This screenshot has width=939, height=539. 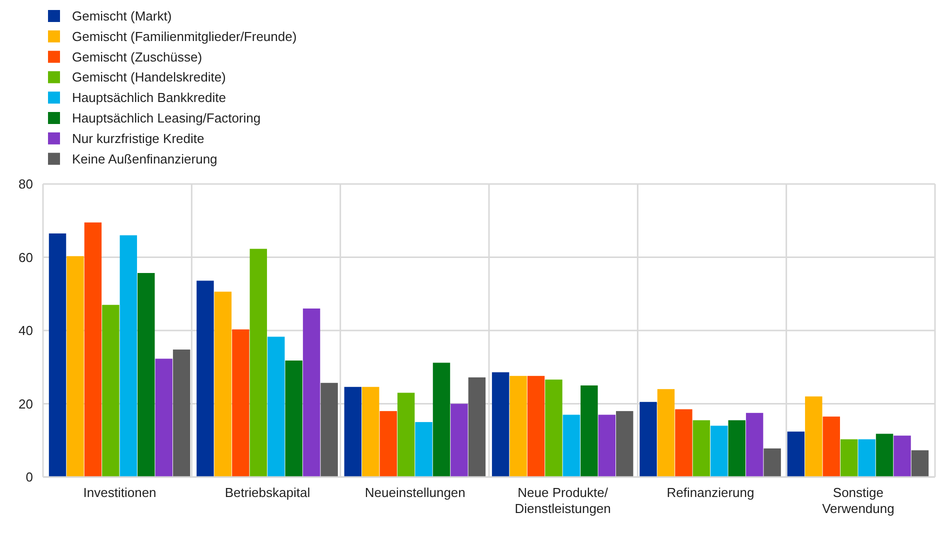 I want to click on y-tick-label: 80, so click(x=25, y=184).